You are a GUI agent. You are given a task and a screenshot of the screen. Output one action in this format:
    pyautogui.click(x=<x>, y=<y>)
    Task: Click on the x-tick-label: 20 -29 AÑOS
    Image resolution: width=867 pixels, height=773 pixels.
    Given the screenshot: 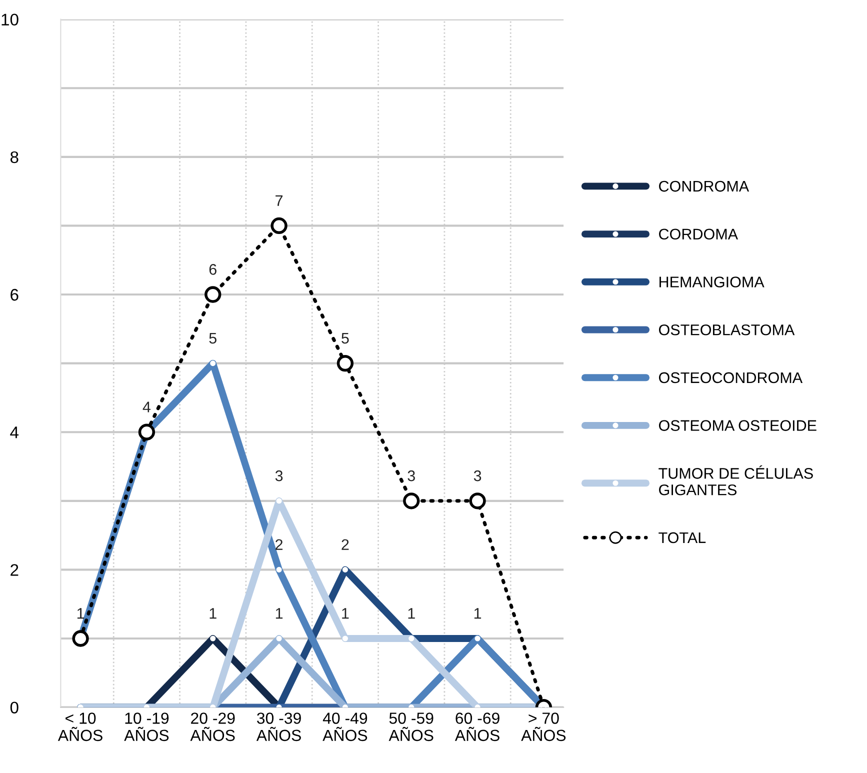 What is the action you would take?
    pyautogui.click(x=212, y=727)
    